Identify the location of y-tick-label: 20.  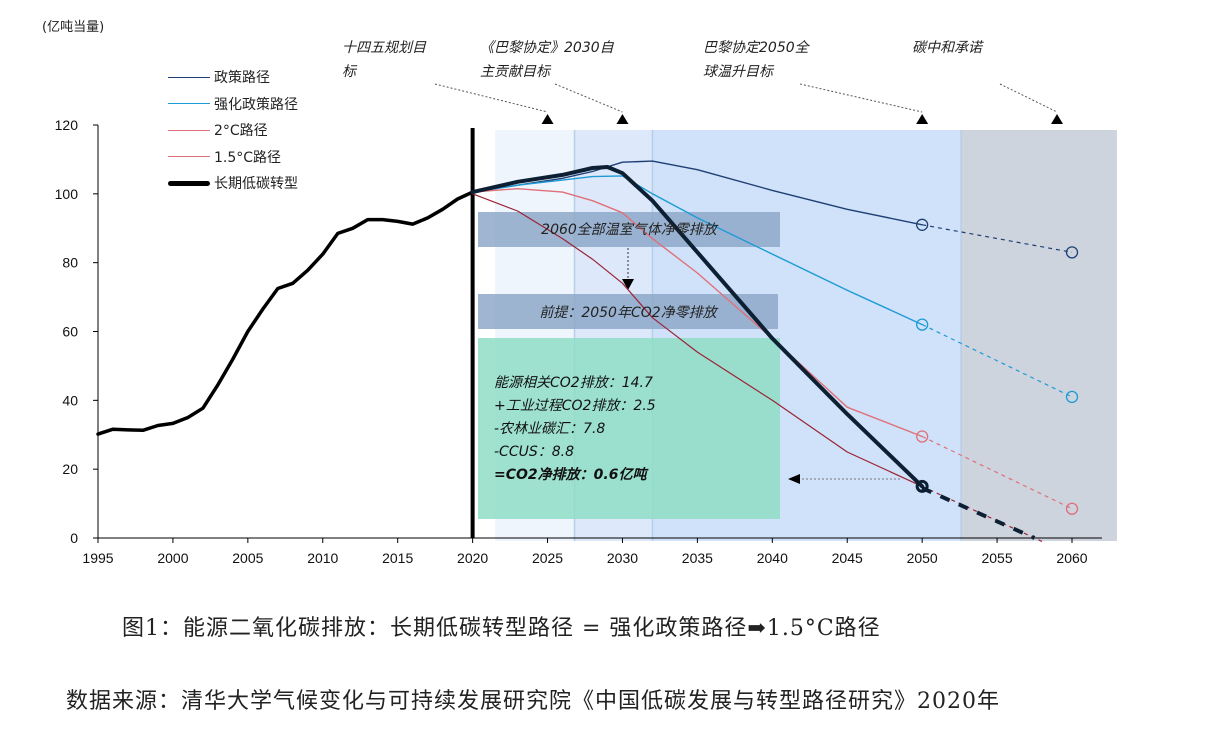
(70, 469).